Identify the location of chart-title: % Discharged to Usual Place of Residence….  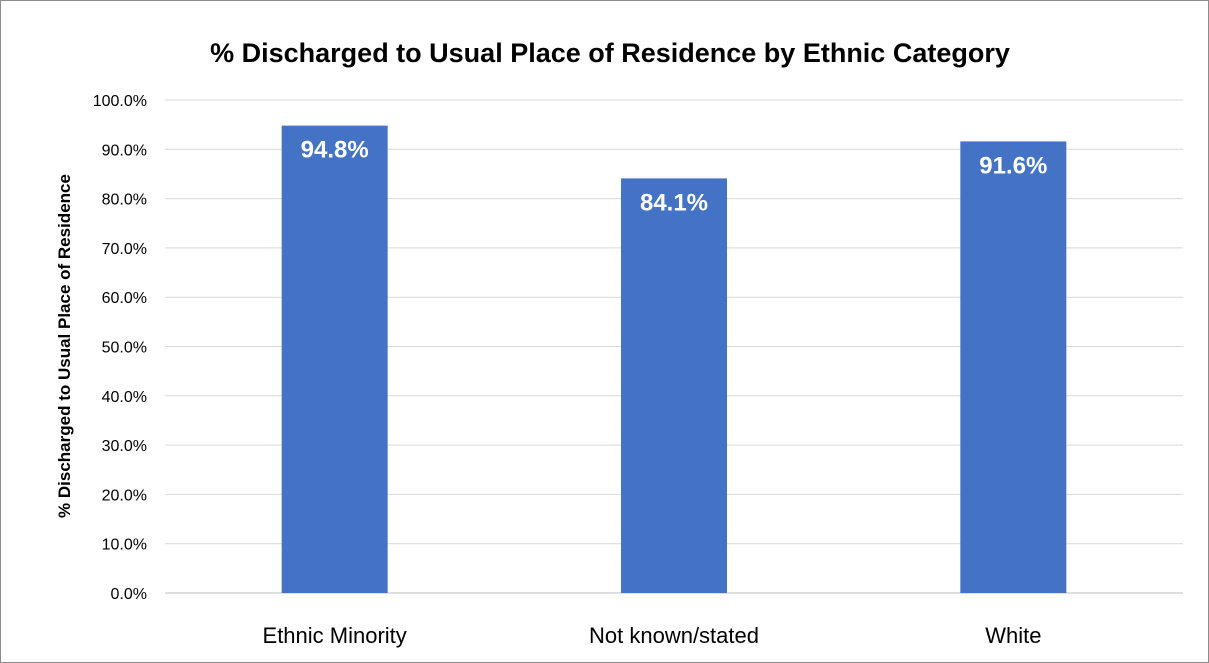
(610, 53).